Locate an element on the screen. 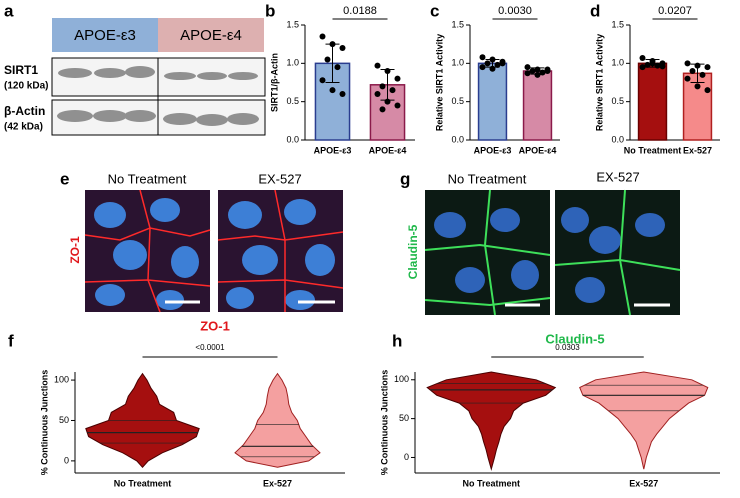  blot-bands is located at coordinates (158, 96).